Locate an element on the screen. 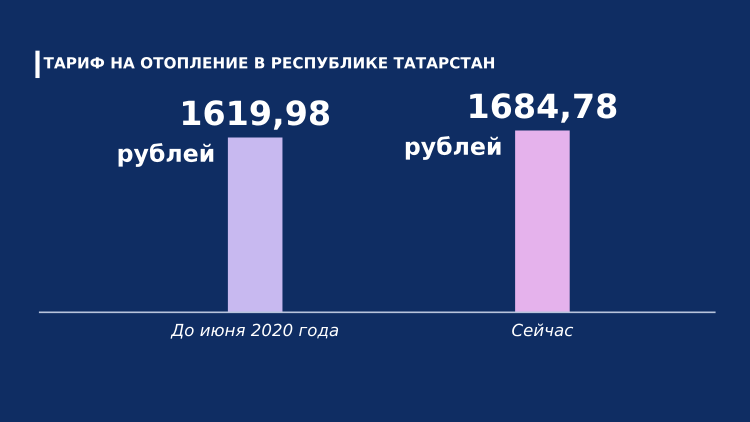  x-tick-label: Сейчас is located at coordinates (543, 329).